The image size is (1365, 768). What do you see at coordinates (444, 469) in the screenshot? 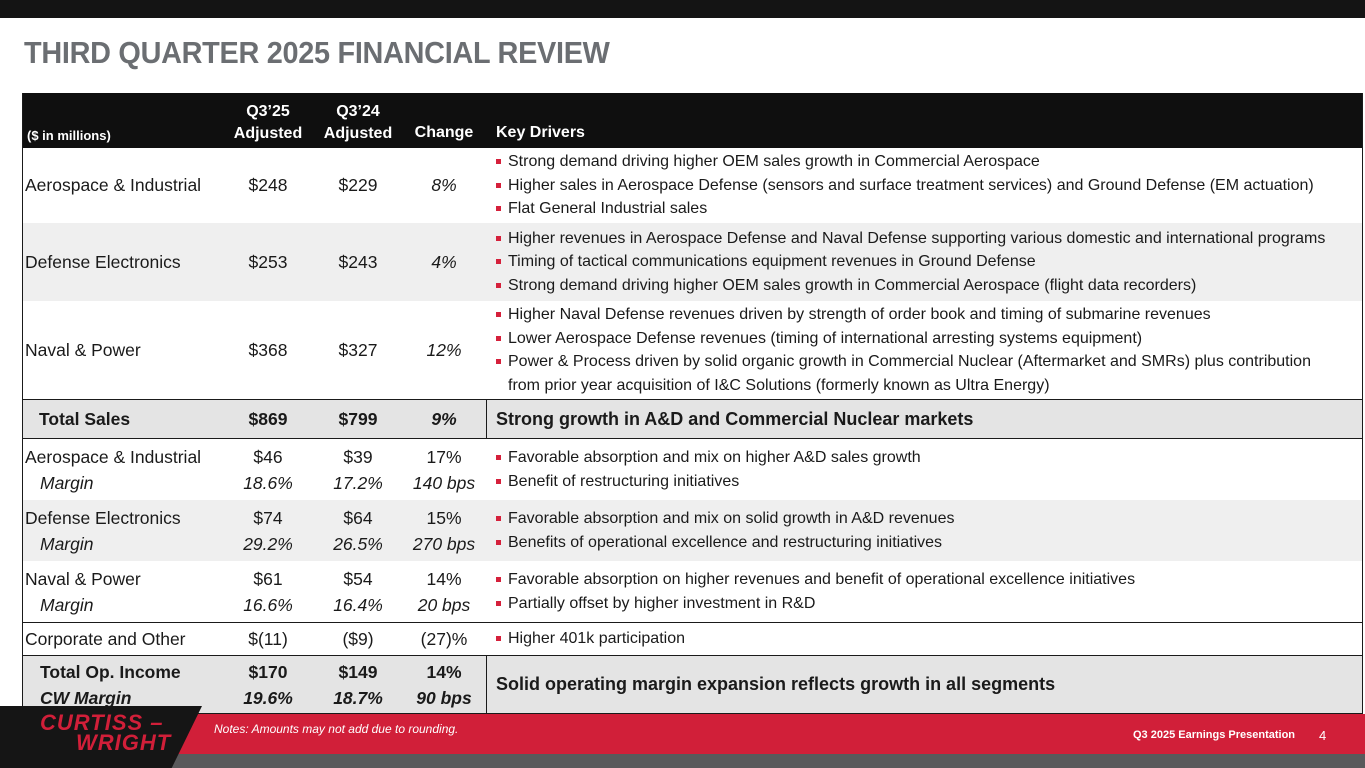
I see `change-value: 17% 140 bps` at bounding box center [444, 469].